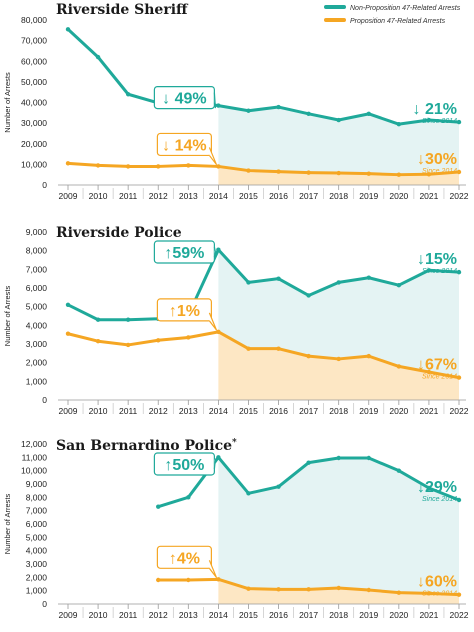 The image size is (474, 632). Describe the element at coordinates (186, 149) in the screenshot. I see `callout-prop47-change: ↓ 14%` at that location.